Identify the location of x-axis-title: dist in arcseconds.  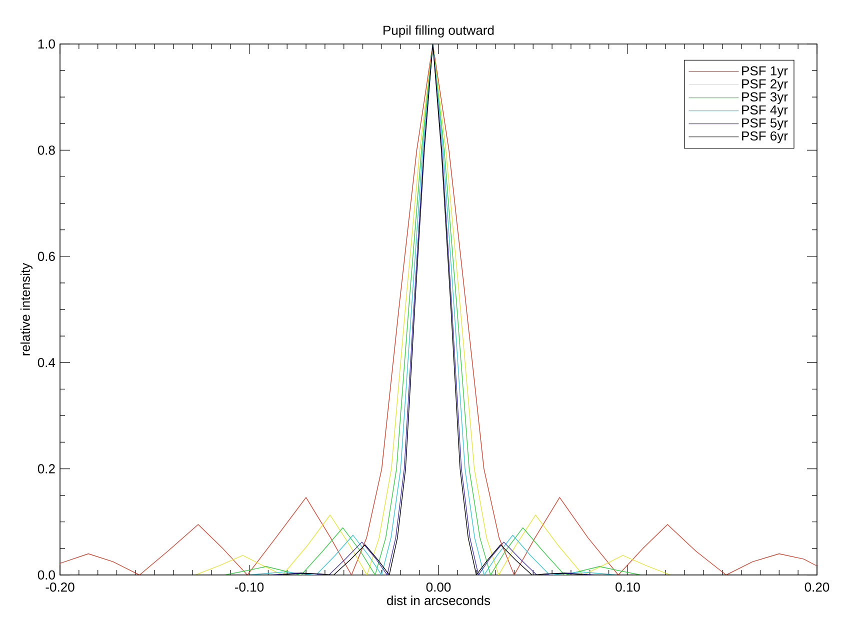
(438, 601).